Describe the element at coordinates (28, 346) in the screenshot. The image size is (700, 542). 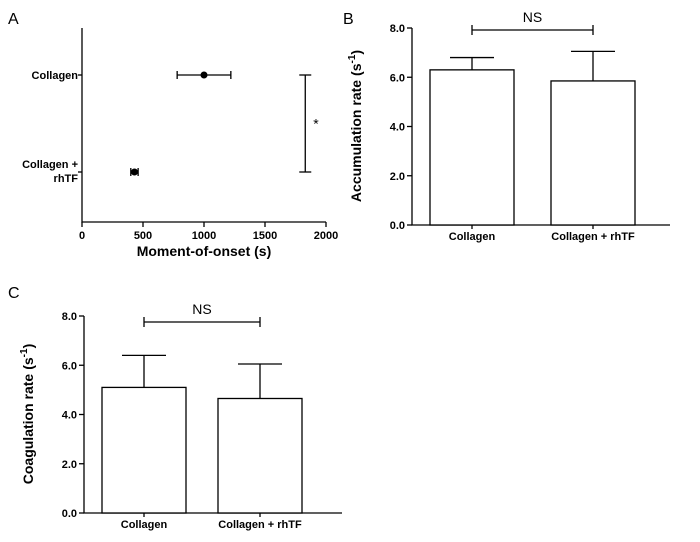
I see `panel-c-y-axis-unit-close: )` at that location.